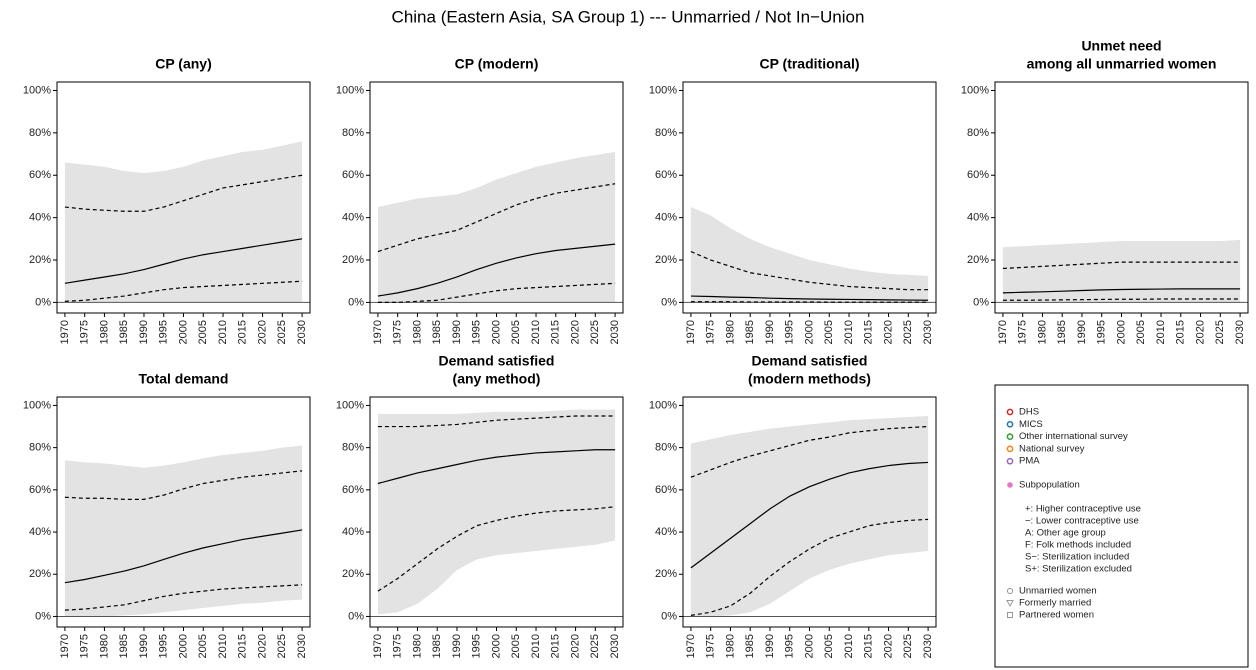  What do you see at coordinates (1055, 603) in the screenshot?
I see `legend-label: Formerly married` at bounding box center [1055, 603].